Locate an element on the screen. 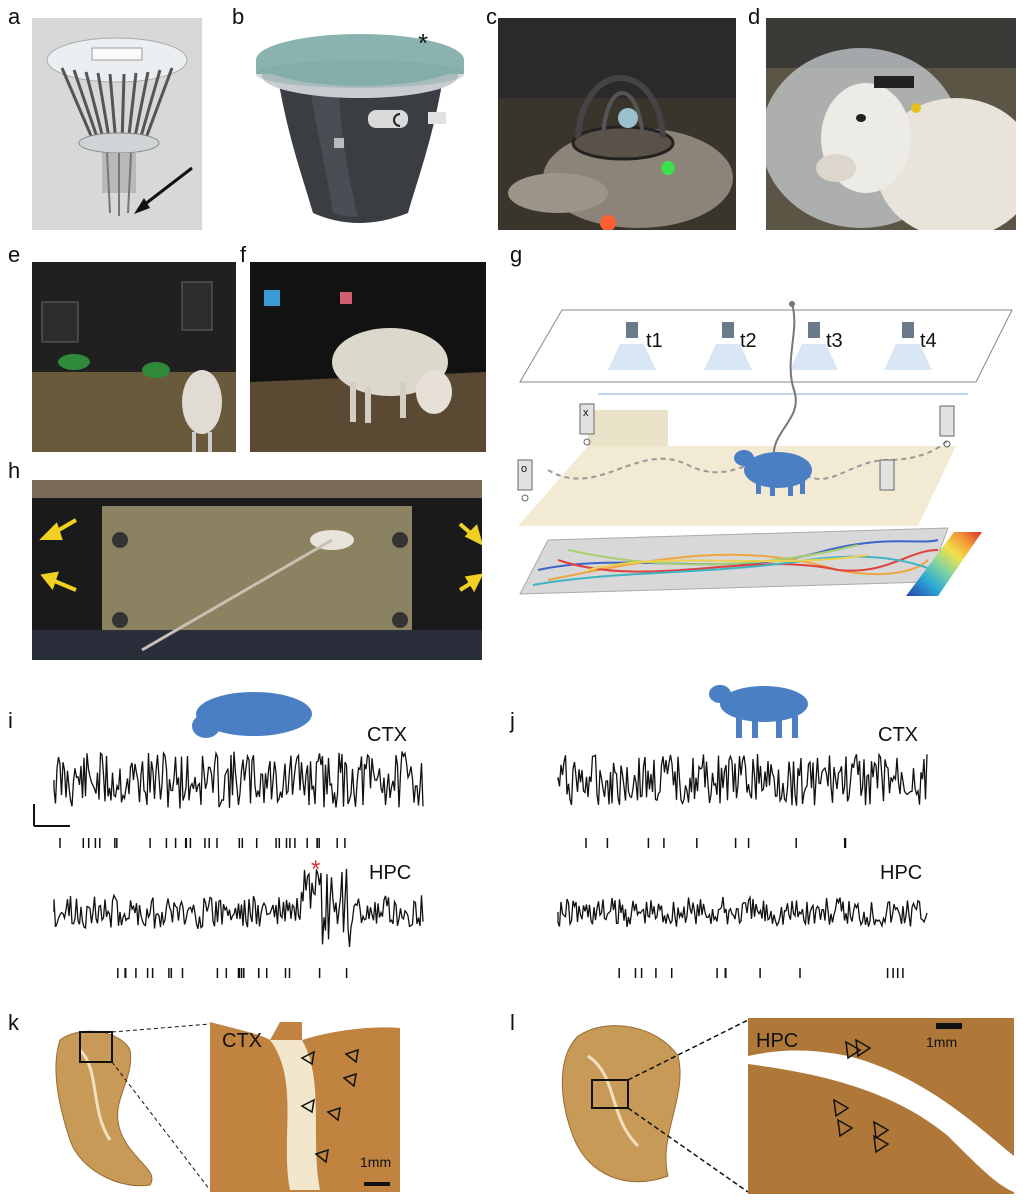  panel-label-b: b is located at coordinates (238, 16).